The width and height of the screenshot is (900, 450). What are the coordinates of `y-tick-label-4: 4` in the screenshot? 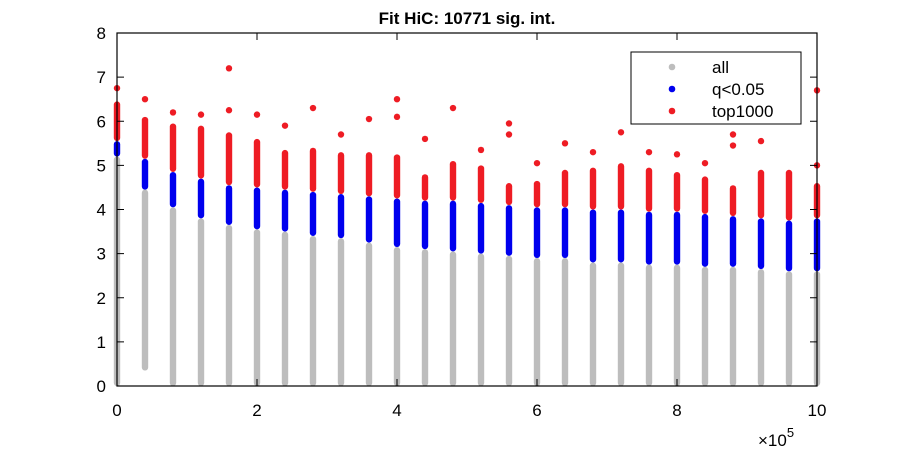 It's located at (101, 210).